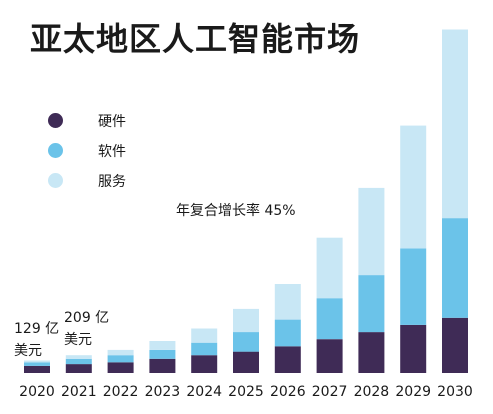  I want to click on legend-swatch-services, so click(55, 180).